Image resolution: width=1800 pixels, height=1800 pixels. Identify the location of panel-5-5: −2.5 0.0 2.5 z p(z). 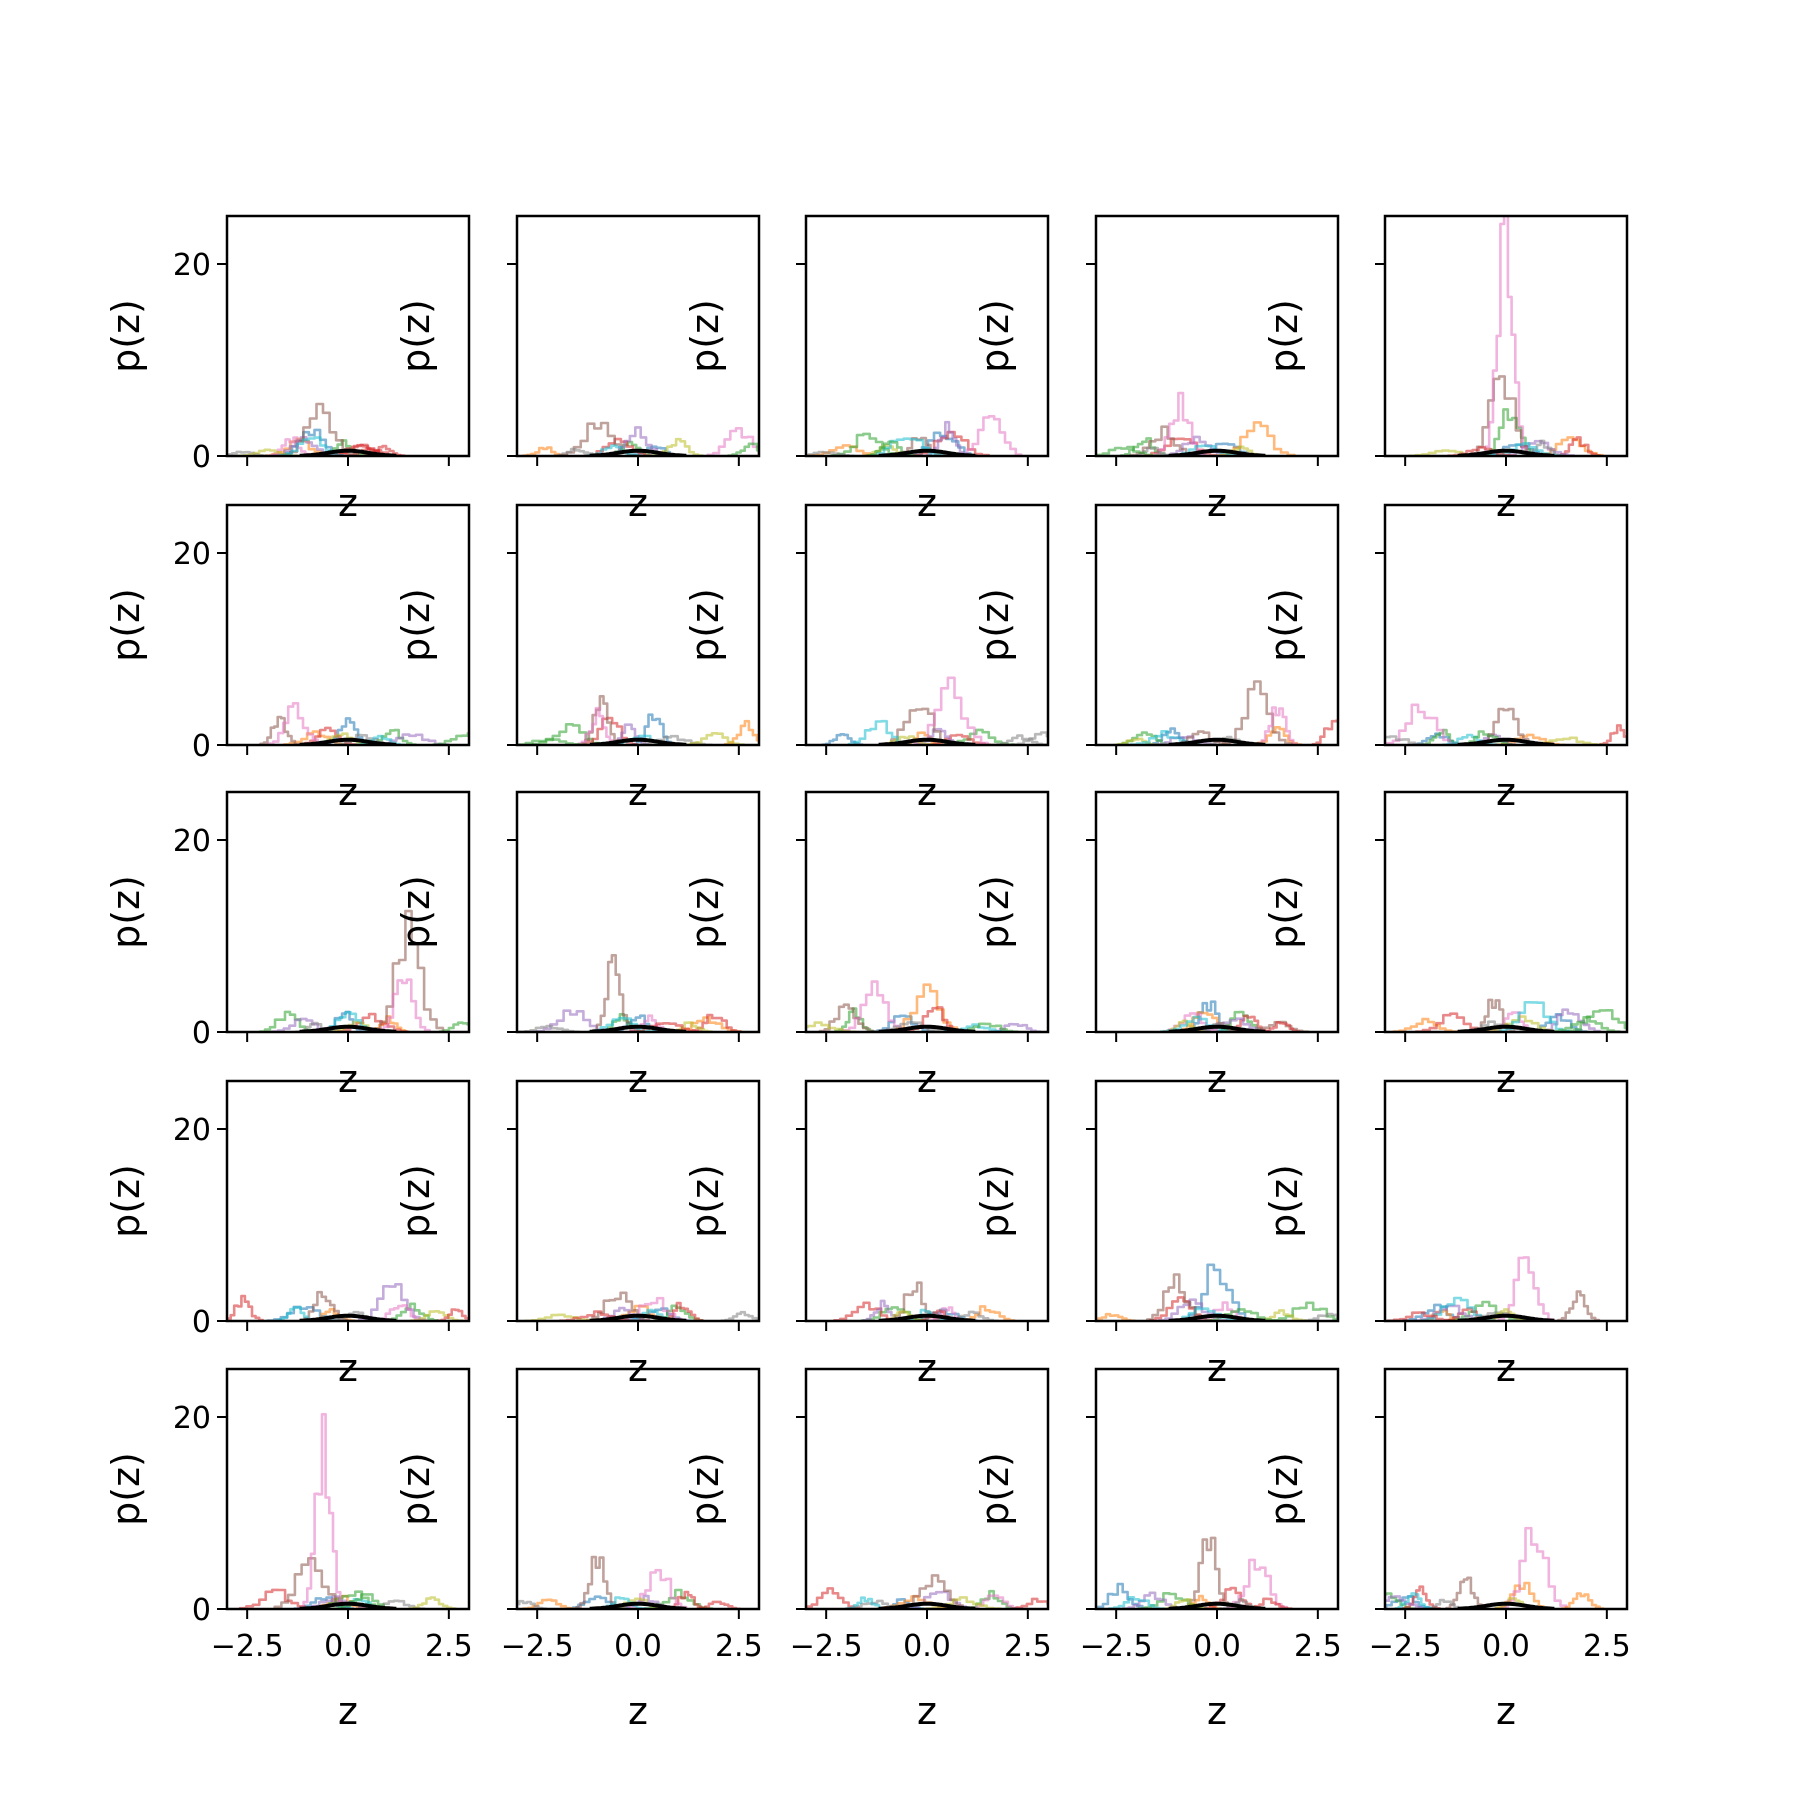
(1446, 1550).